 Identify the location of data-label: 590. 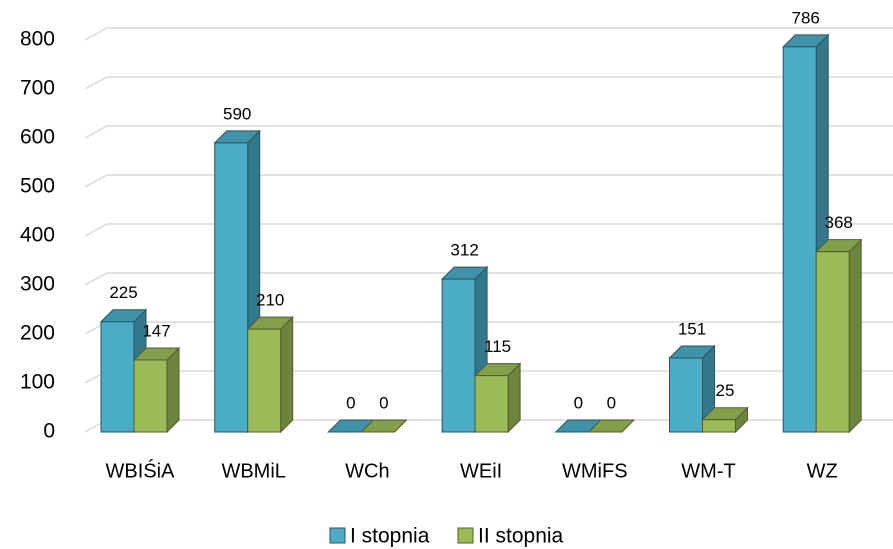
(237, 113).